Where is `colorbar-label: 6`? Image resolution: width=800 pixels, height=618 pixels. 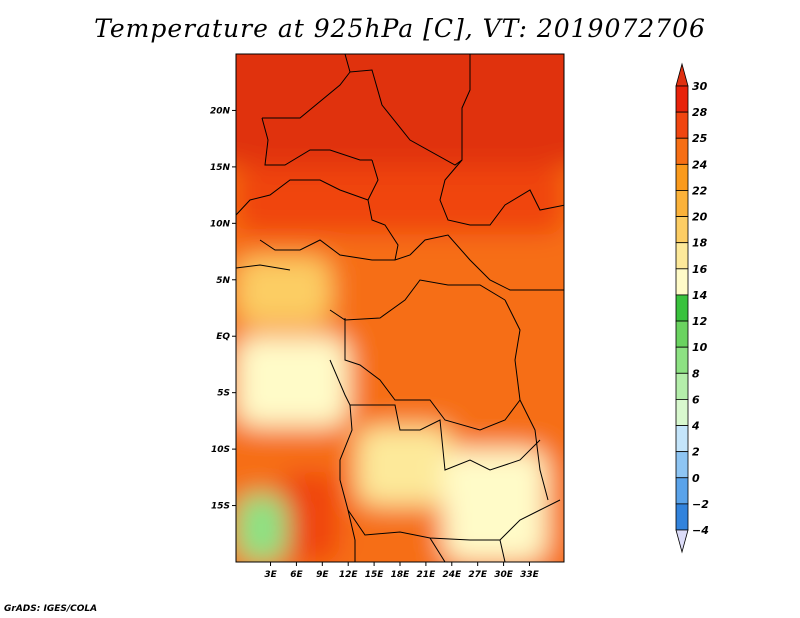 colorbar-label: 6 is located at coordinates (696, 399).